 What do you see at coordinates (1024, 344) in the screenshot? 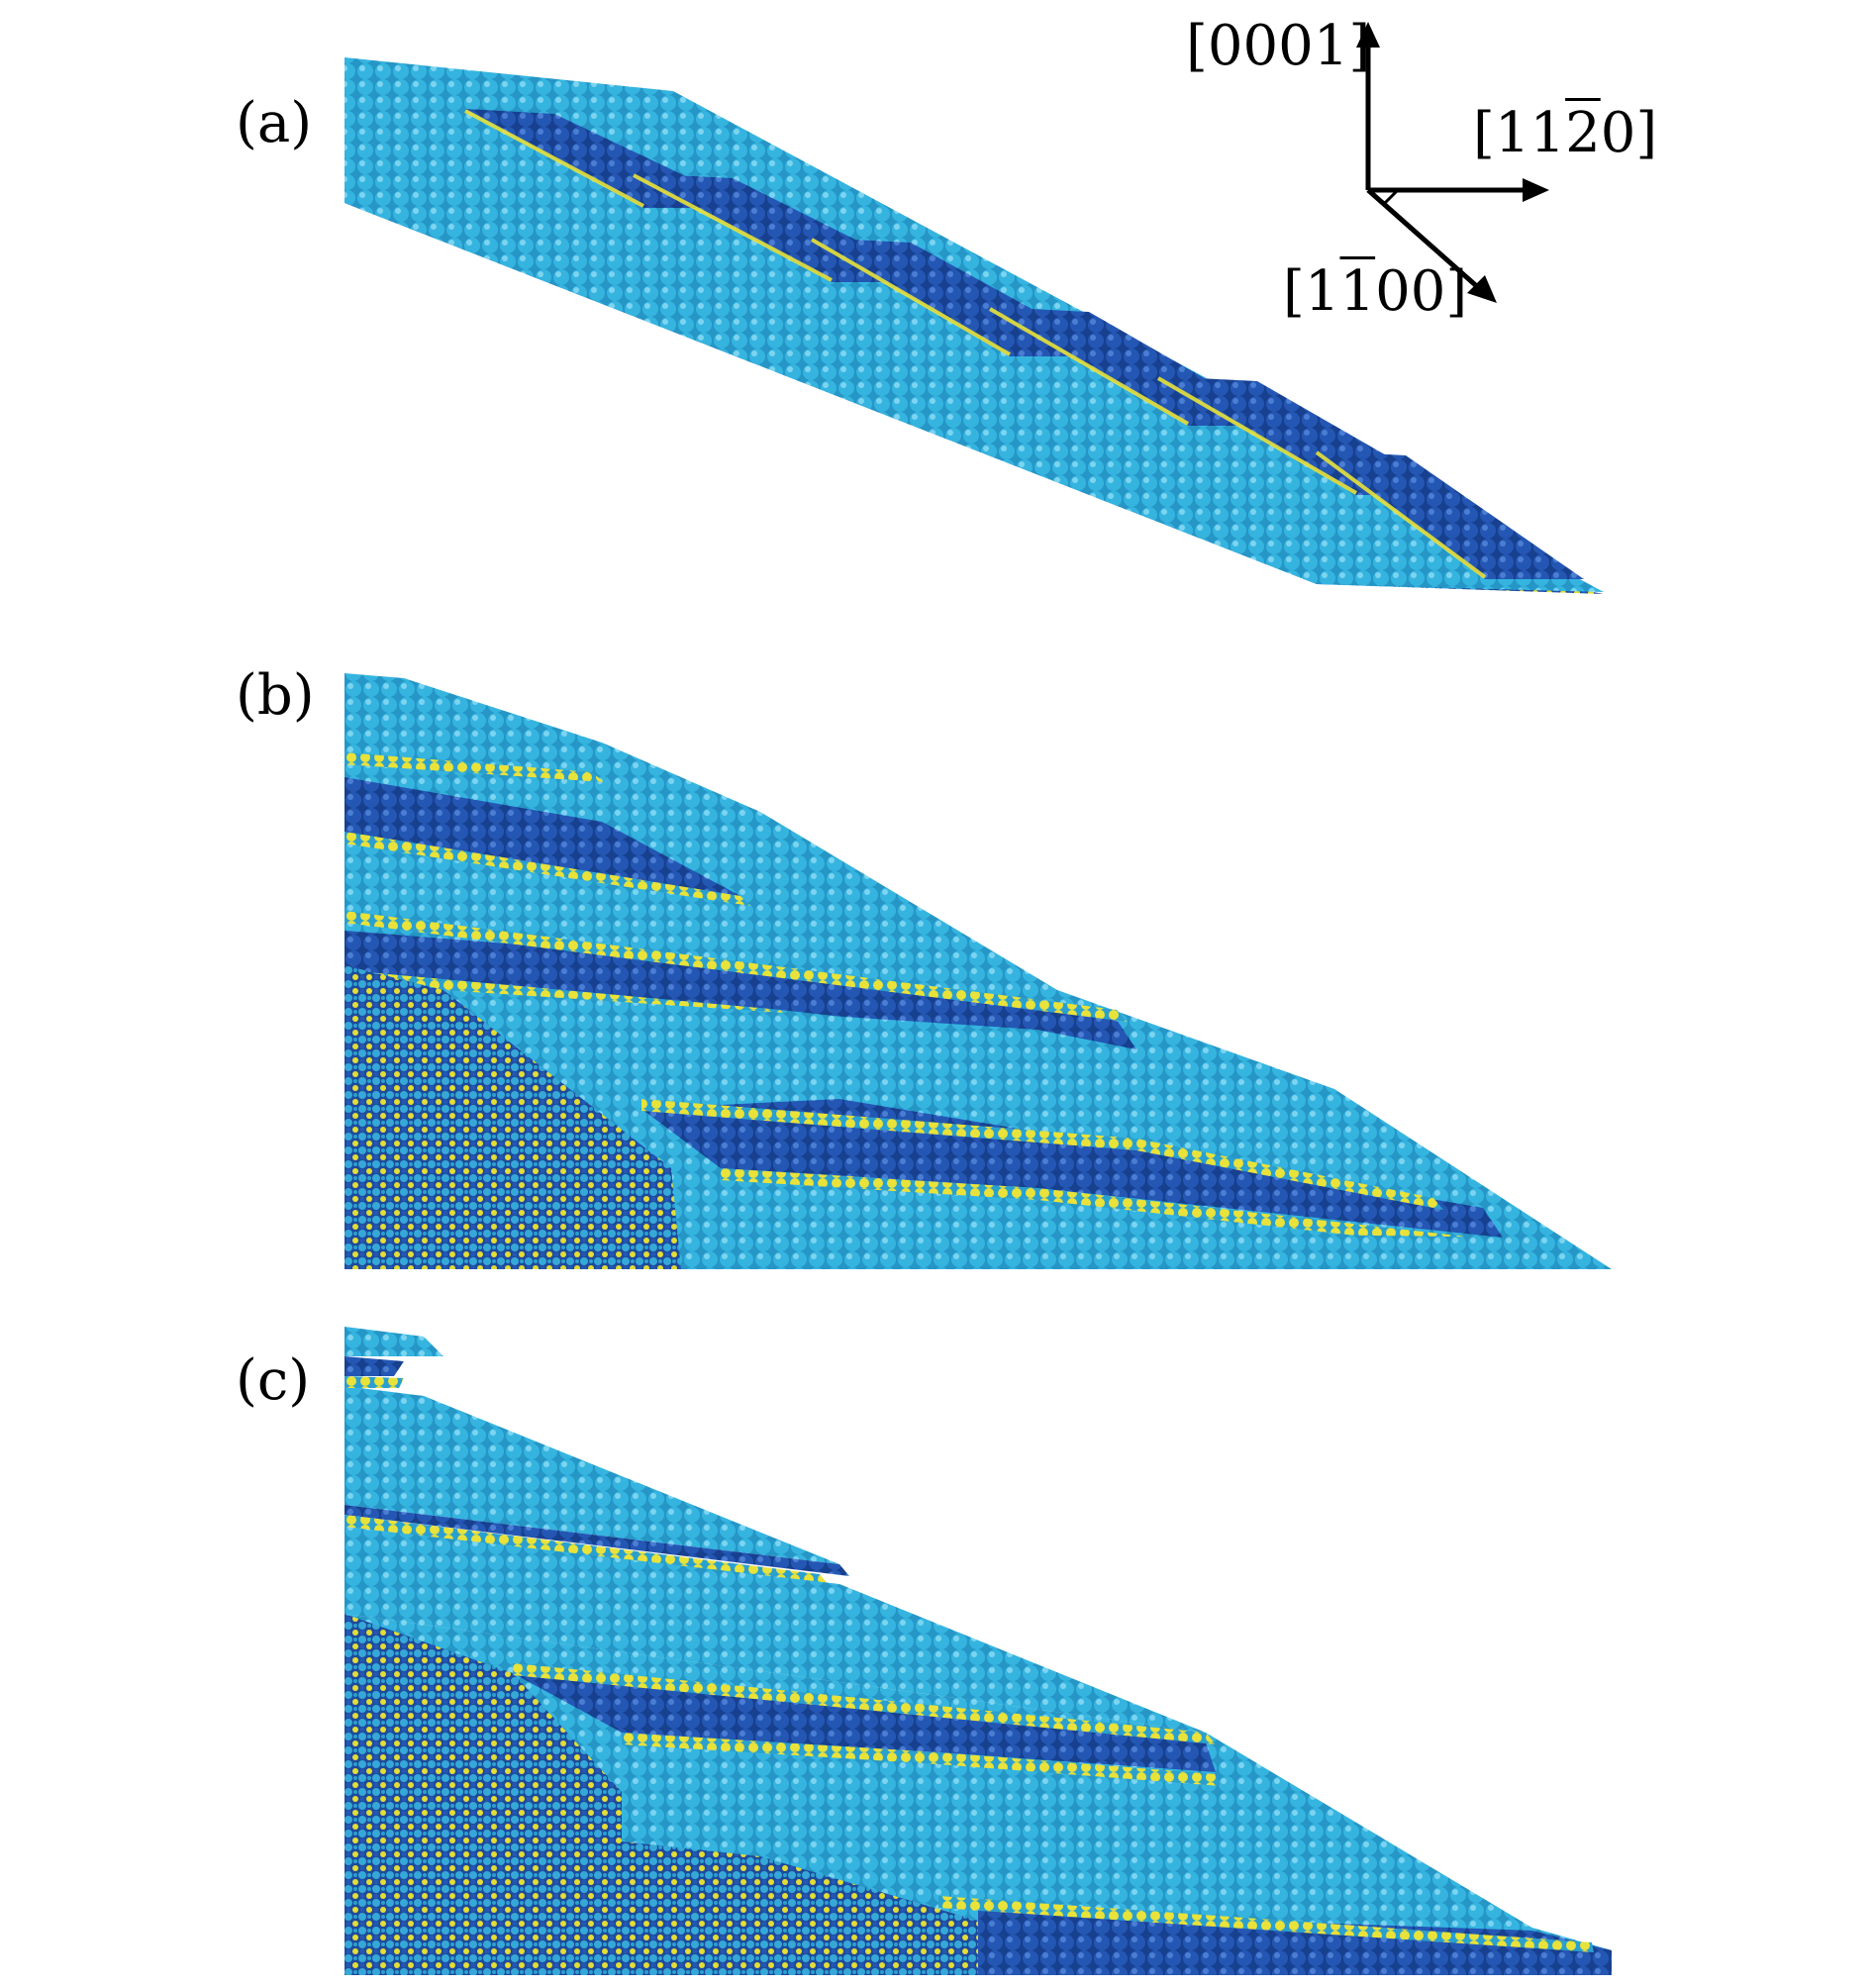
I see `panel-a-dark-stripes` at bounding box center [1024, 344].